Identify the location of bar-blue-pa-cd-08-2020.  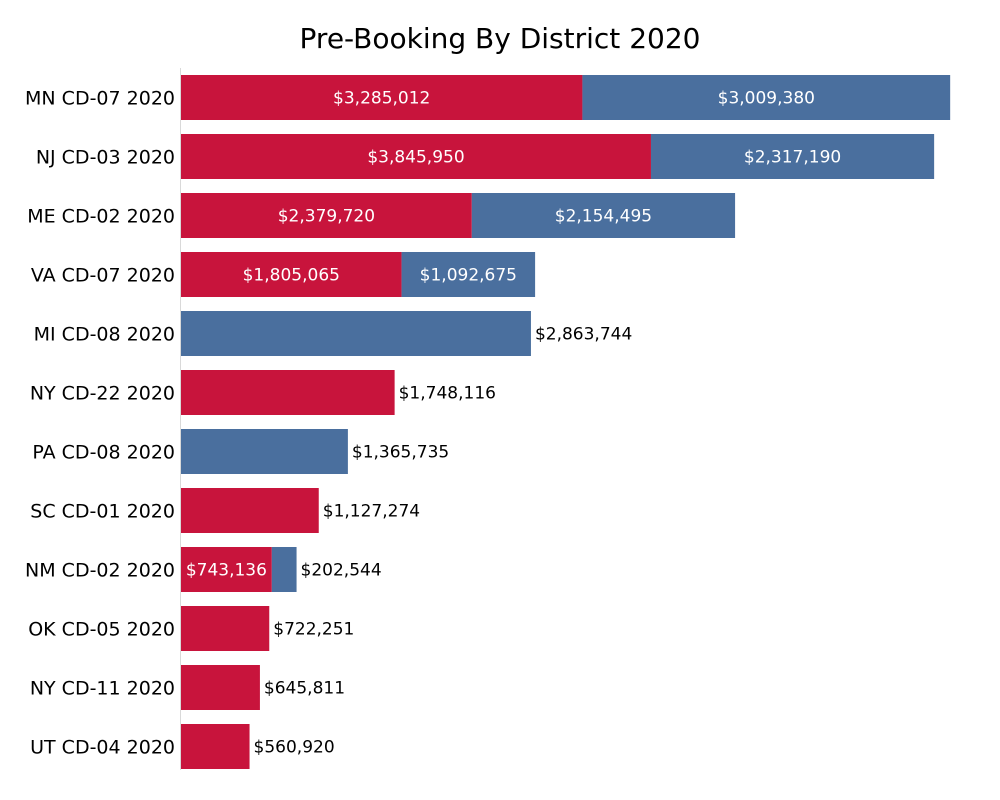
(264, 451).